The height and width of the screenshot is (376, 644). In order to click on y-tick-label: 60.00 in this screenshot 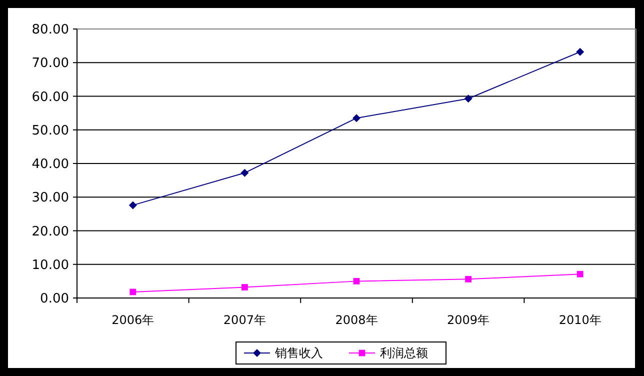, I will do `click(50, 97)`.